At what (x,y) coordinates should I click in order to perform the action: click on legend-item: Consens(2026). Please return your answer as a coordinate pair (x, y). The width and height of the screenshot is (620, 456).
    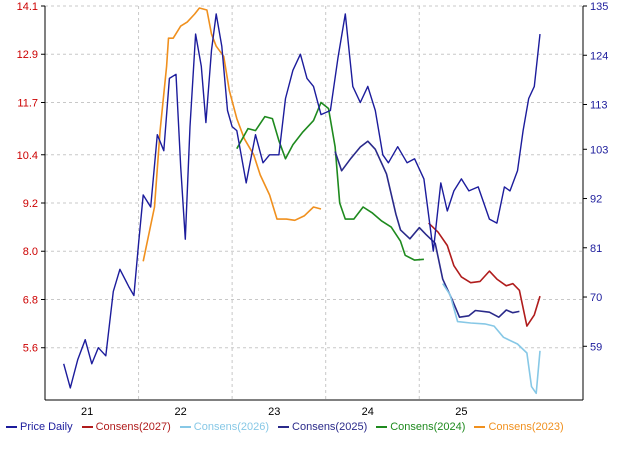
    Looking at the image, I should click on (224, 427).